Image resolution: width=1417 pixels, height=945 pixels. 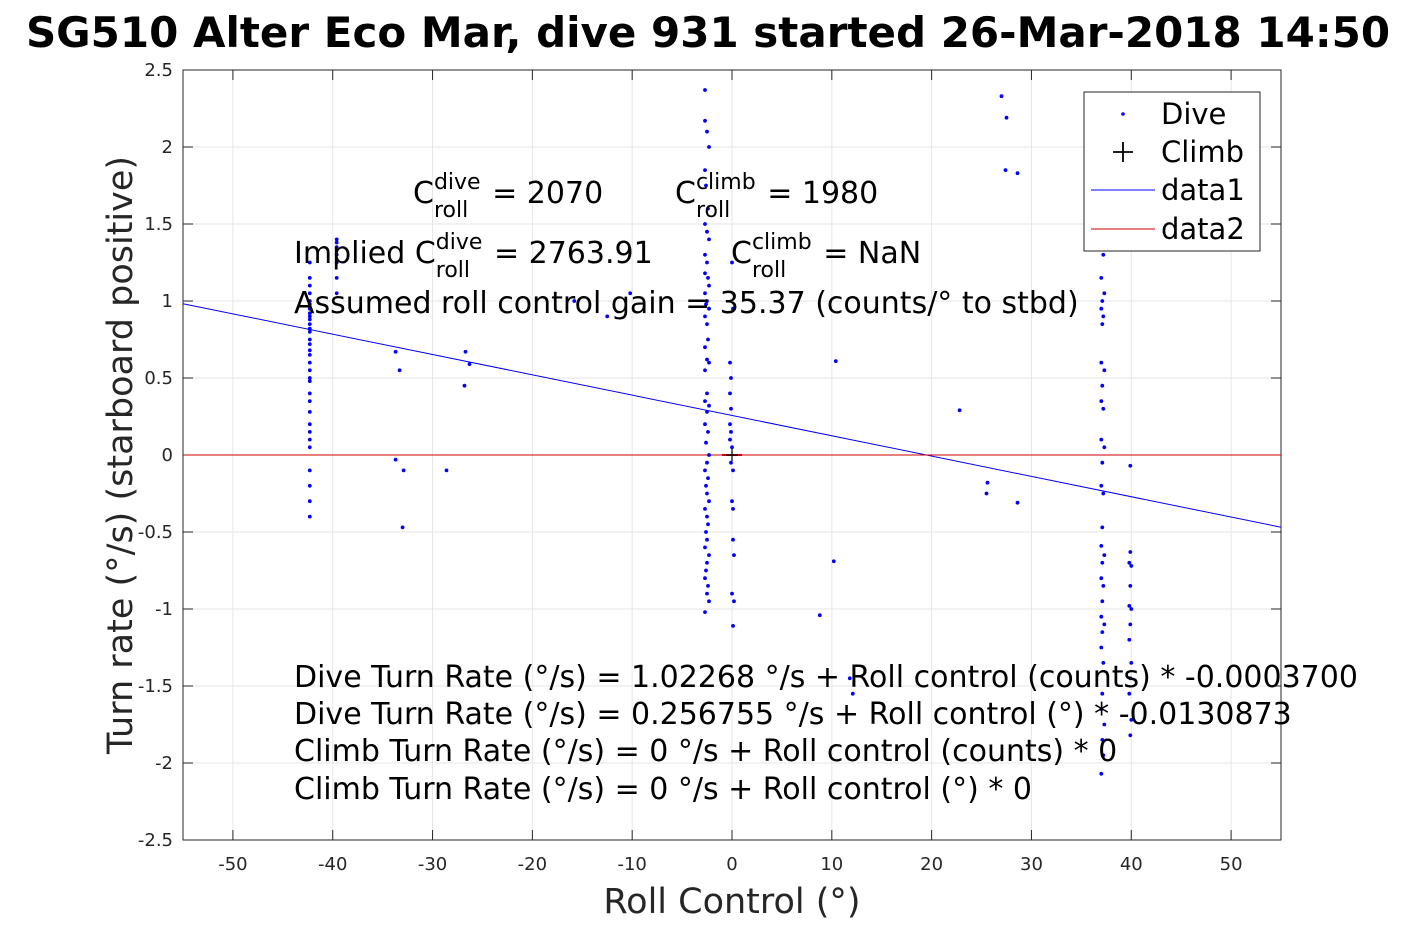 I want to click on annotation-sup: dive, so click(x=457, y=182).